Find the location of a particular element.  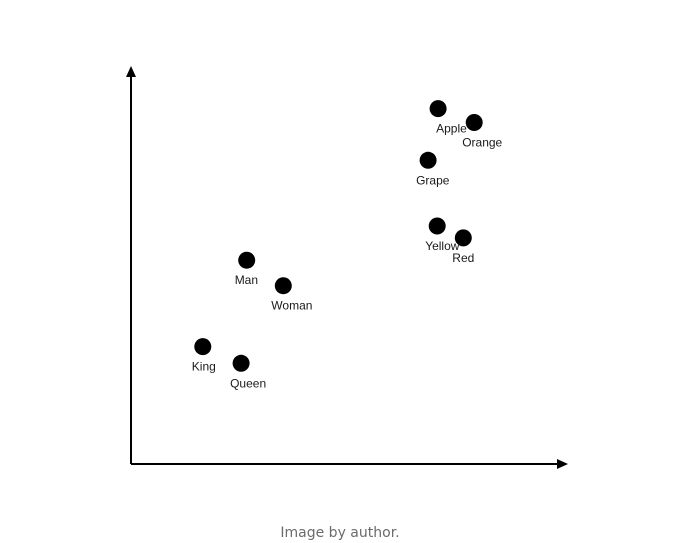

point-apple is located at coordinates (438, 109).